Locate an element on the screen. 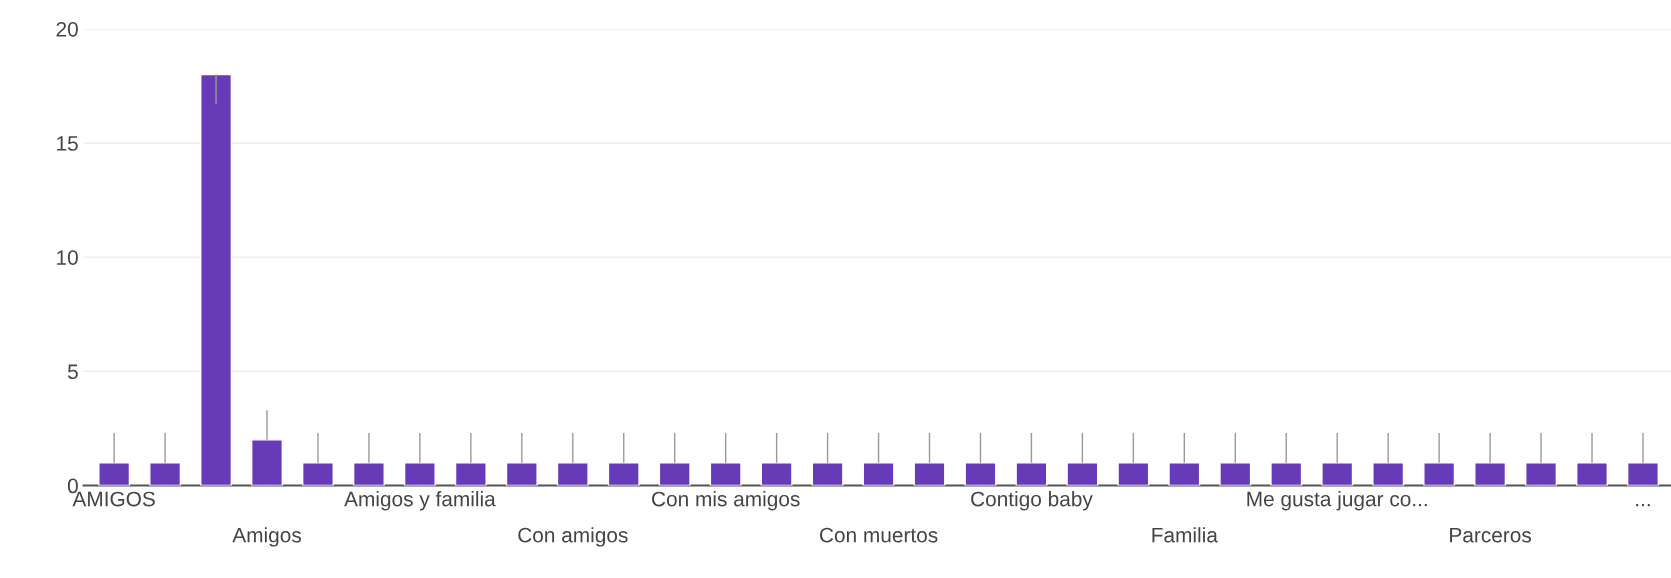  y-tick-label: 20 is located at coordinates (67, 29).